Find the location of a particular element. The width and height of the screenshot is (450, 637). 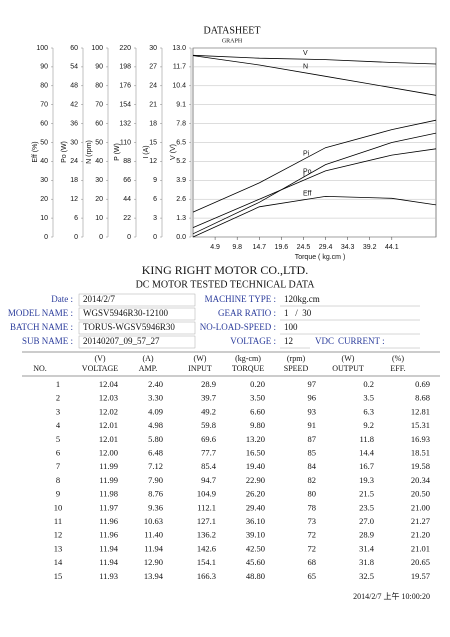

field-box is located at coordinates (137, 328).